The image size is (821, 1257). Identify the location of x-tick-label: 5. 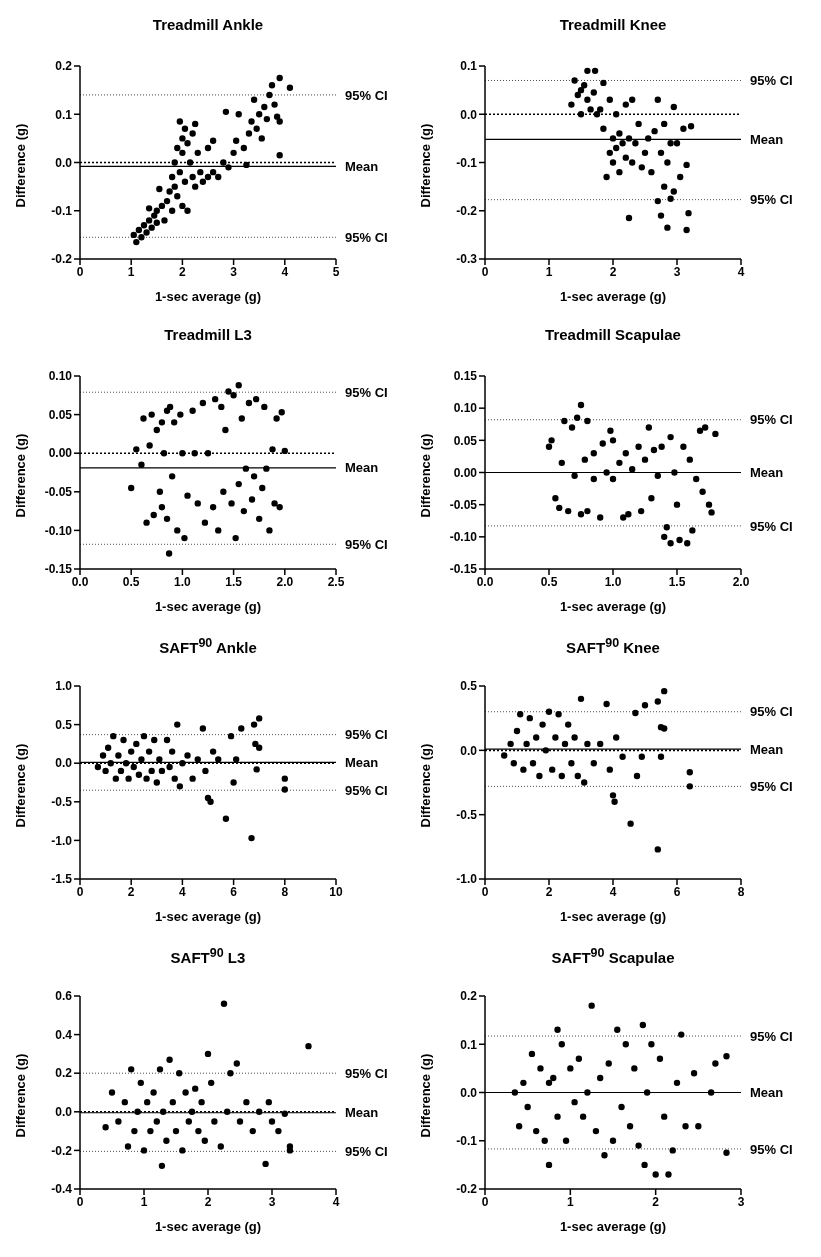
(336, 271).